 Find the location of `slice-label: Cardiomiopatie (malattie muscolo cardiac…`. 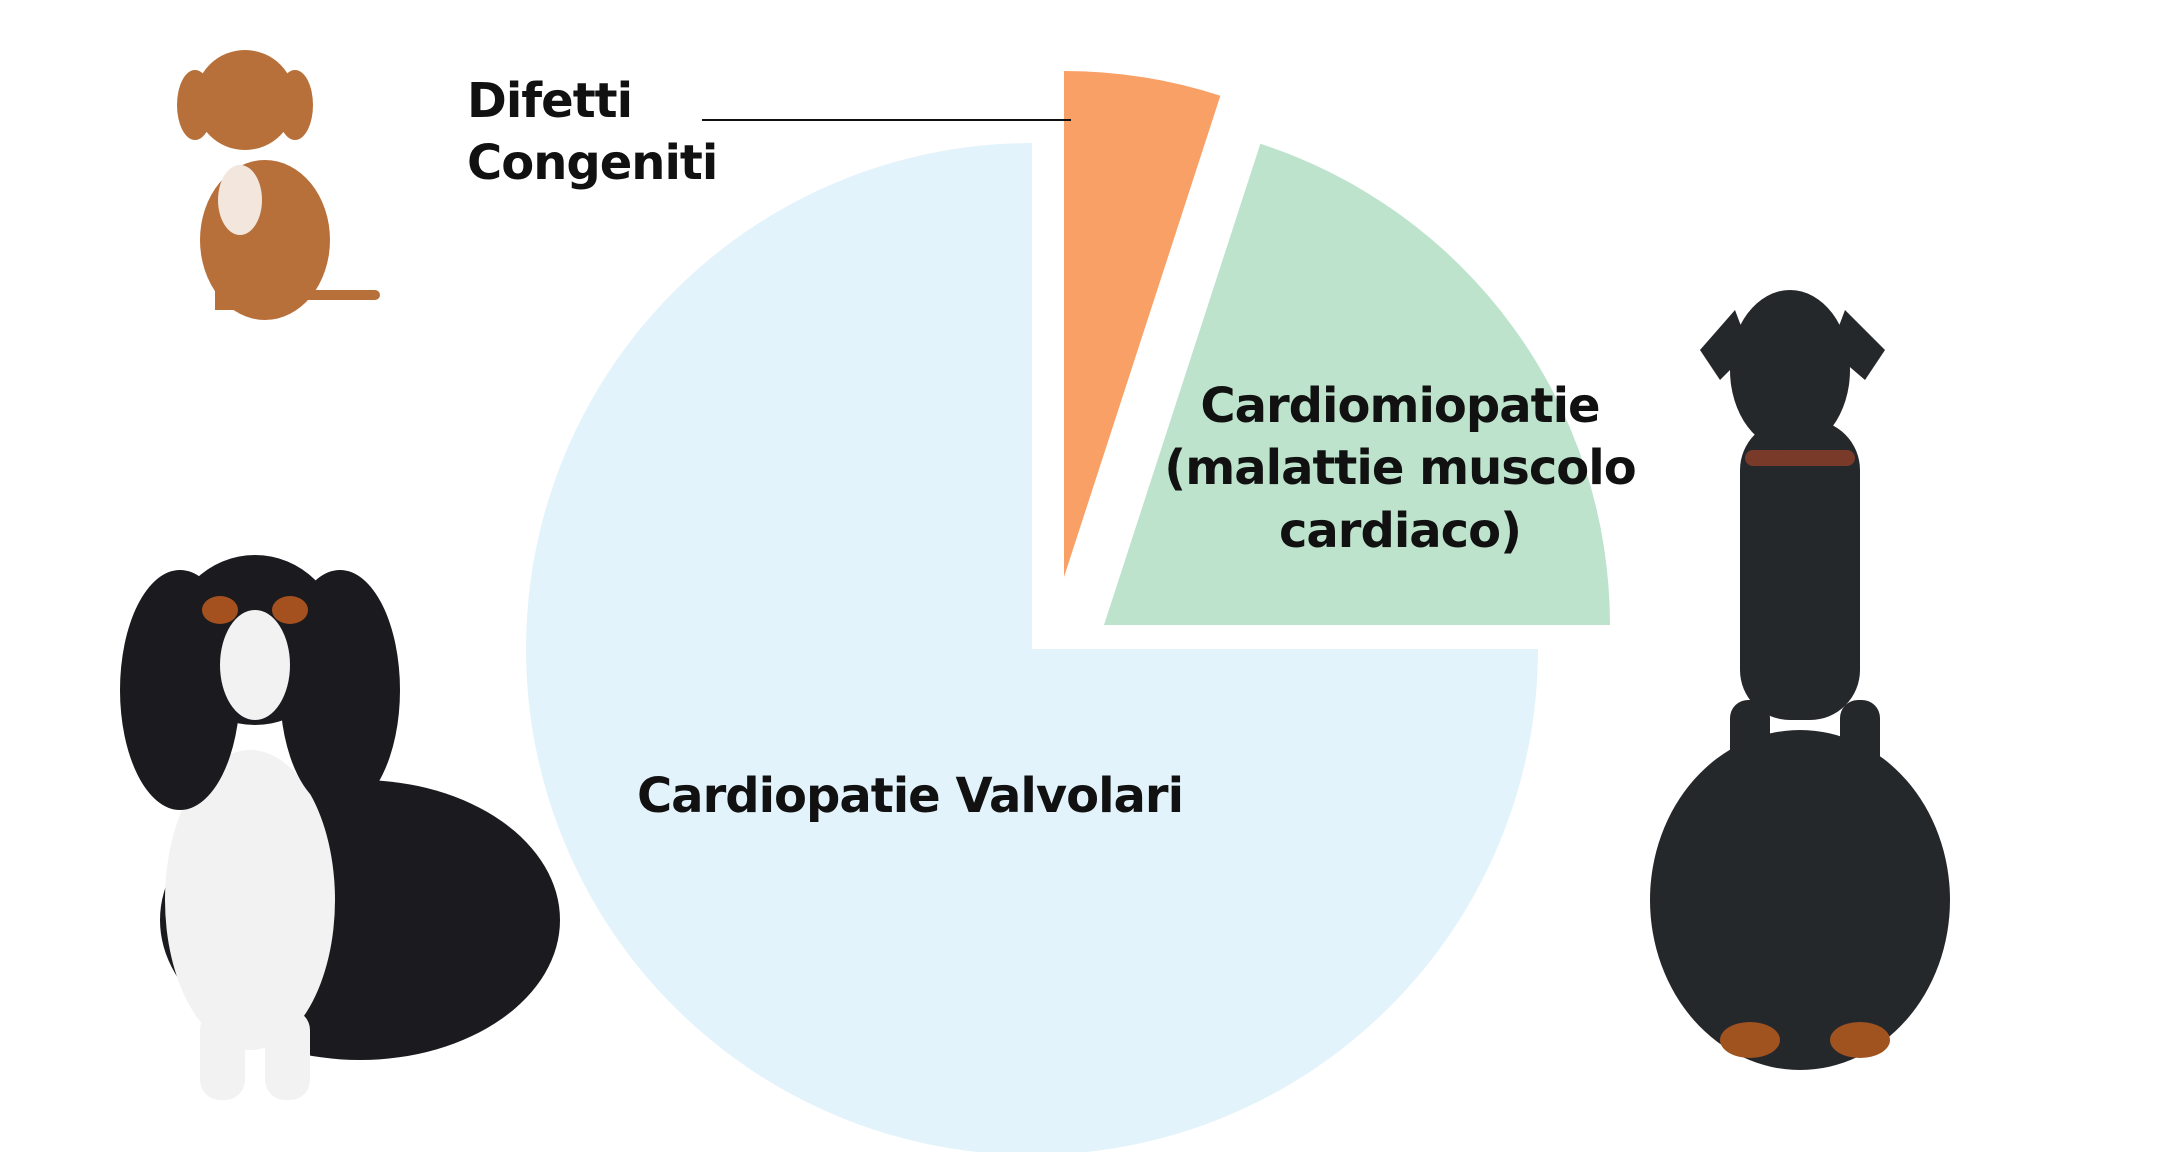

slice-label: Cardiomiopatie (malattie muscolo cardiac… is located at coordinates (1400, 468).